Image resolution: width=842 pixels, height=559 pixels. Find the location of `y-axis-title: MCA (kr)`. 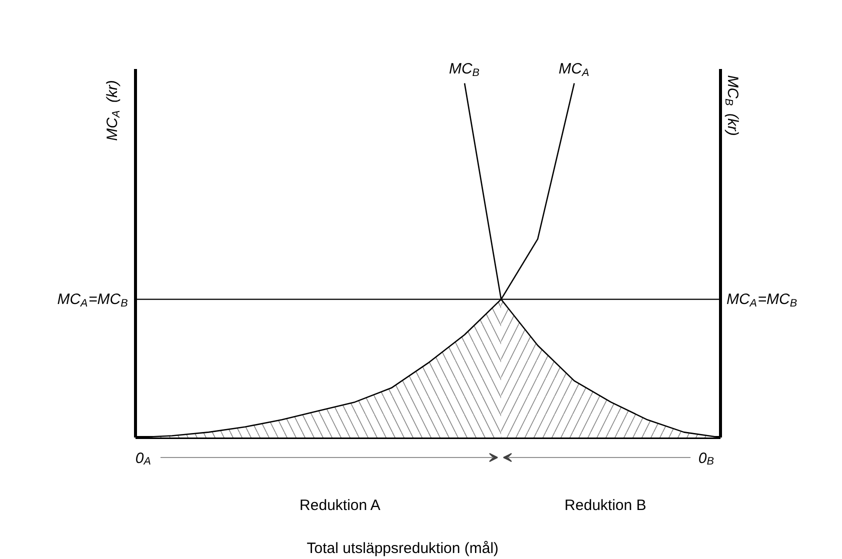

y-axis-title: MCA (kr) is located at coordinates (113, 110).